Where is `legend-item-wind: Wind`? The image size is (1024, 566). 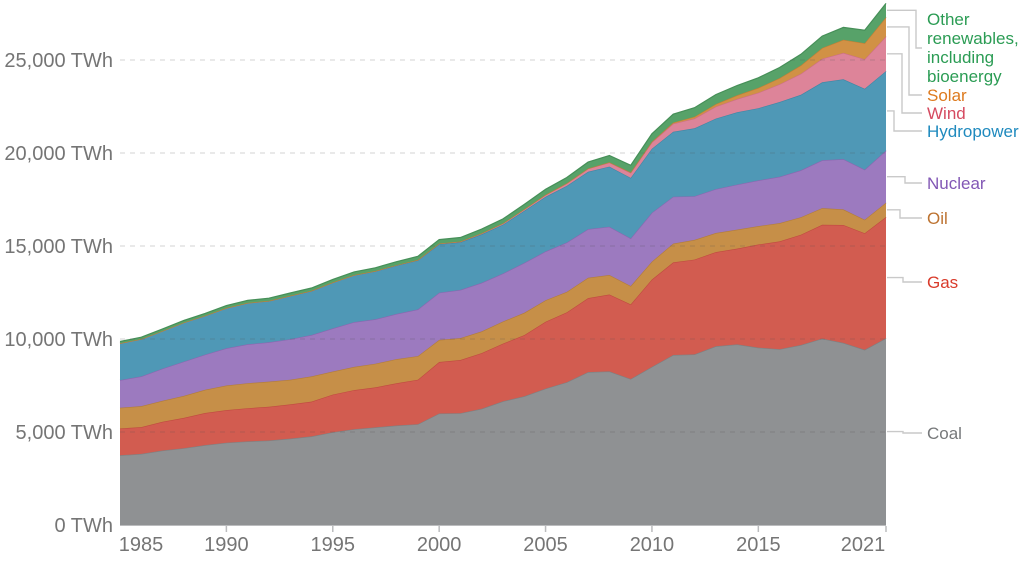 legend-item-wind: Wind is located at coordinates (946, 113).